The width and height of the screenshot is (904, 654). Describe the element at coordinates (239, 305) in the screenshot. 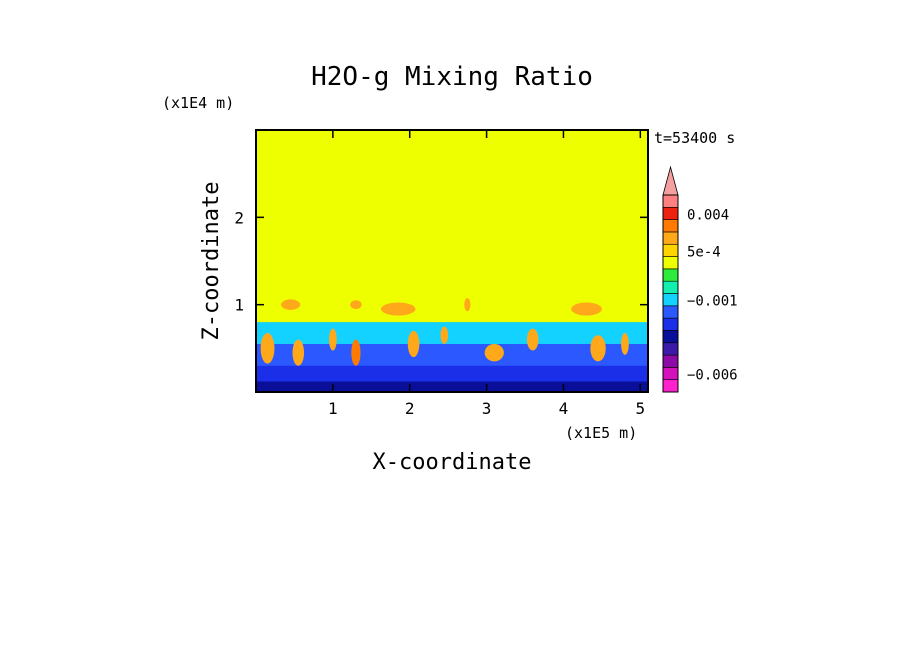

I see `y-tick-label: 1` at that location.